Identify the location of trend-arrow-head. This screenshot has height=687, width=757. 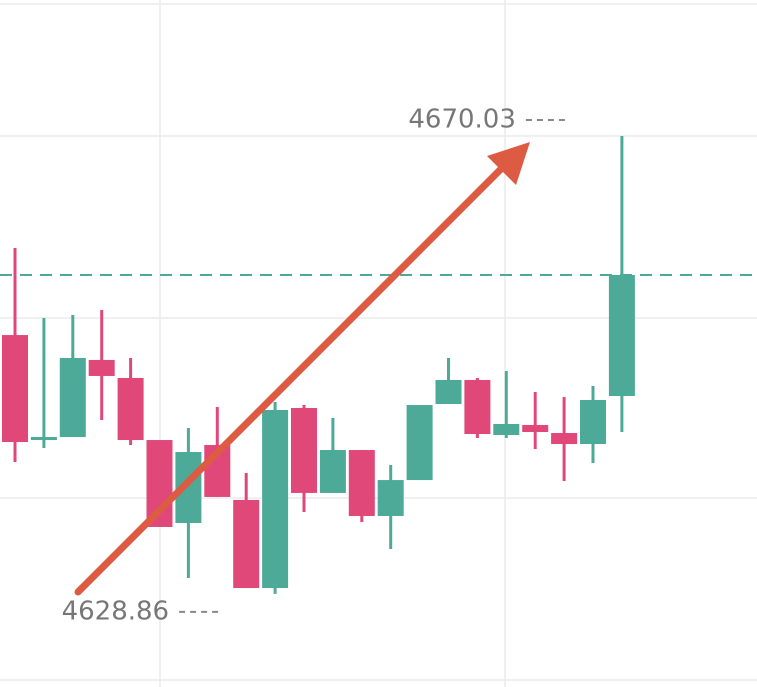
(508, 163).